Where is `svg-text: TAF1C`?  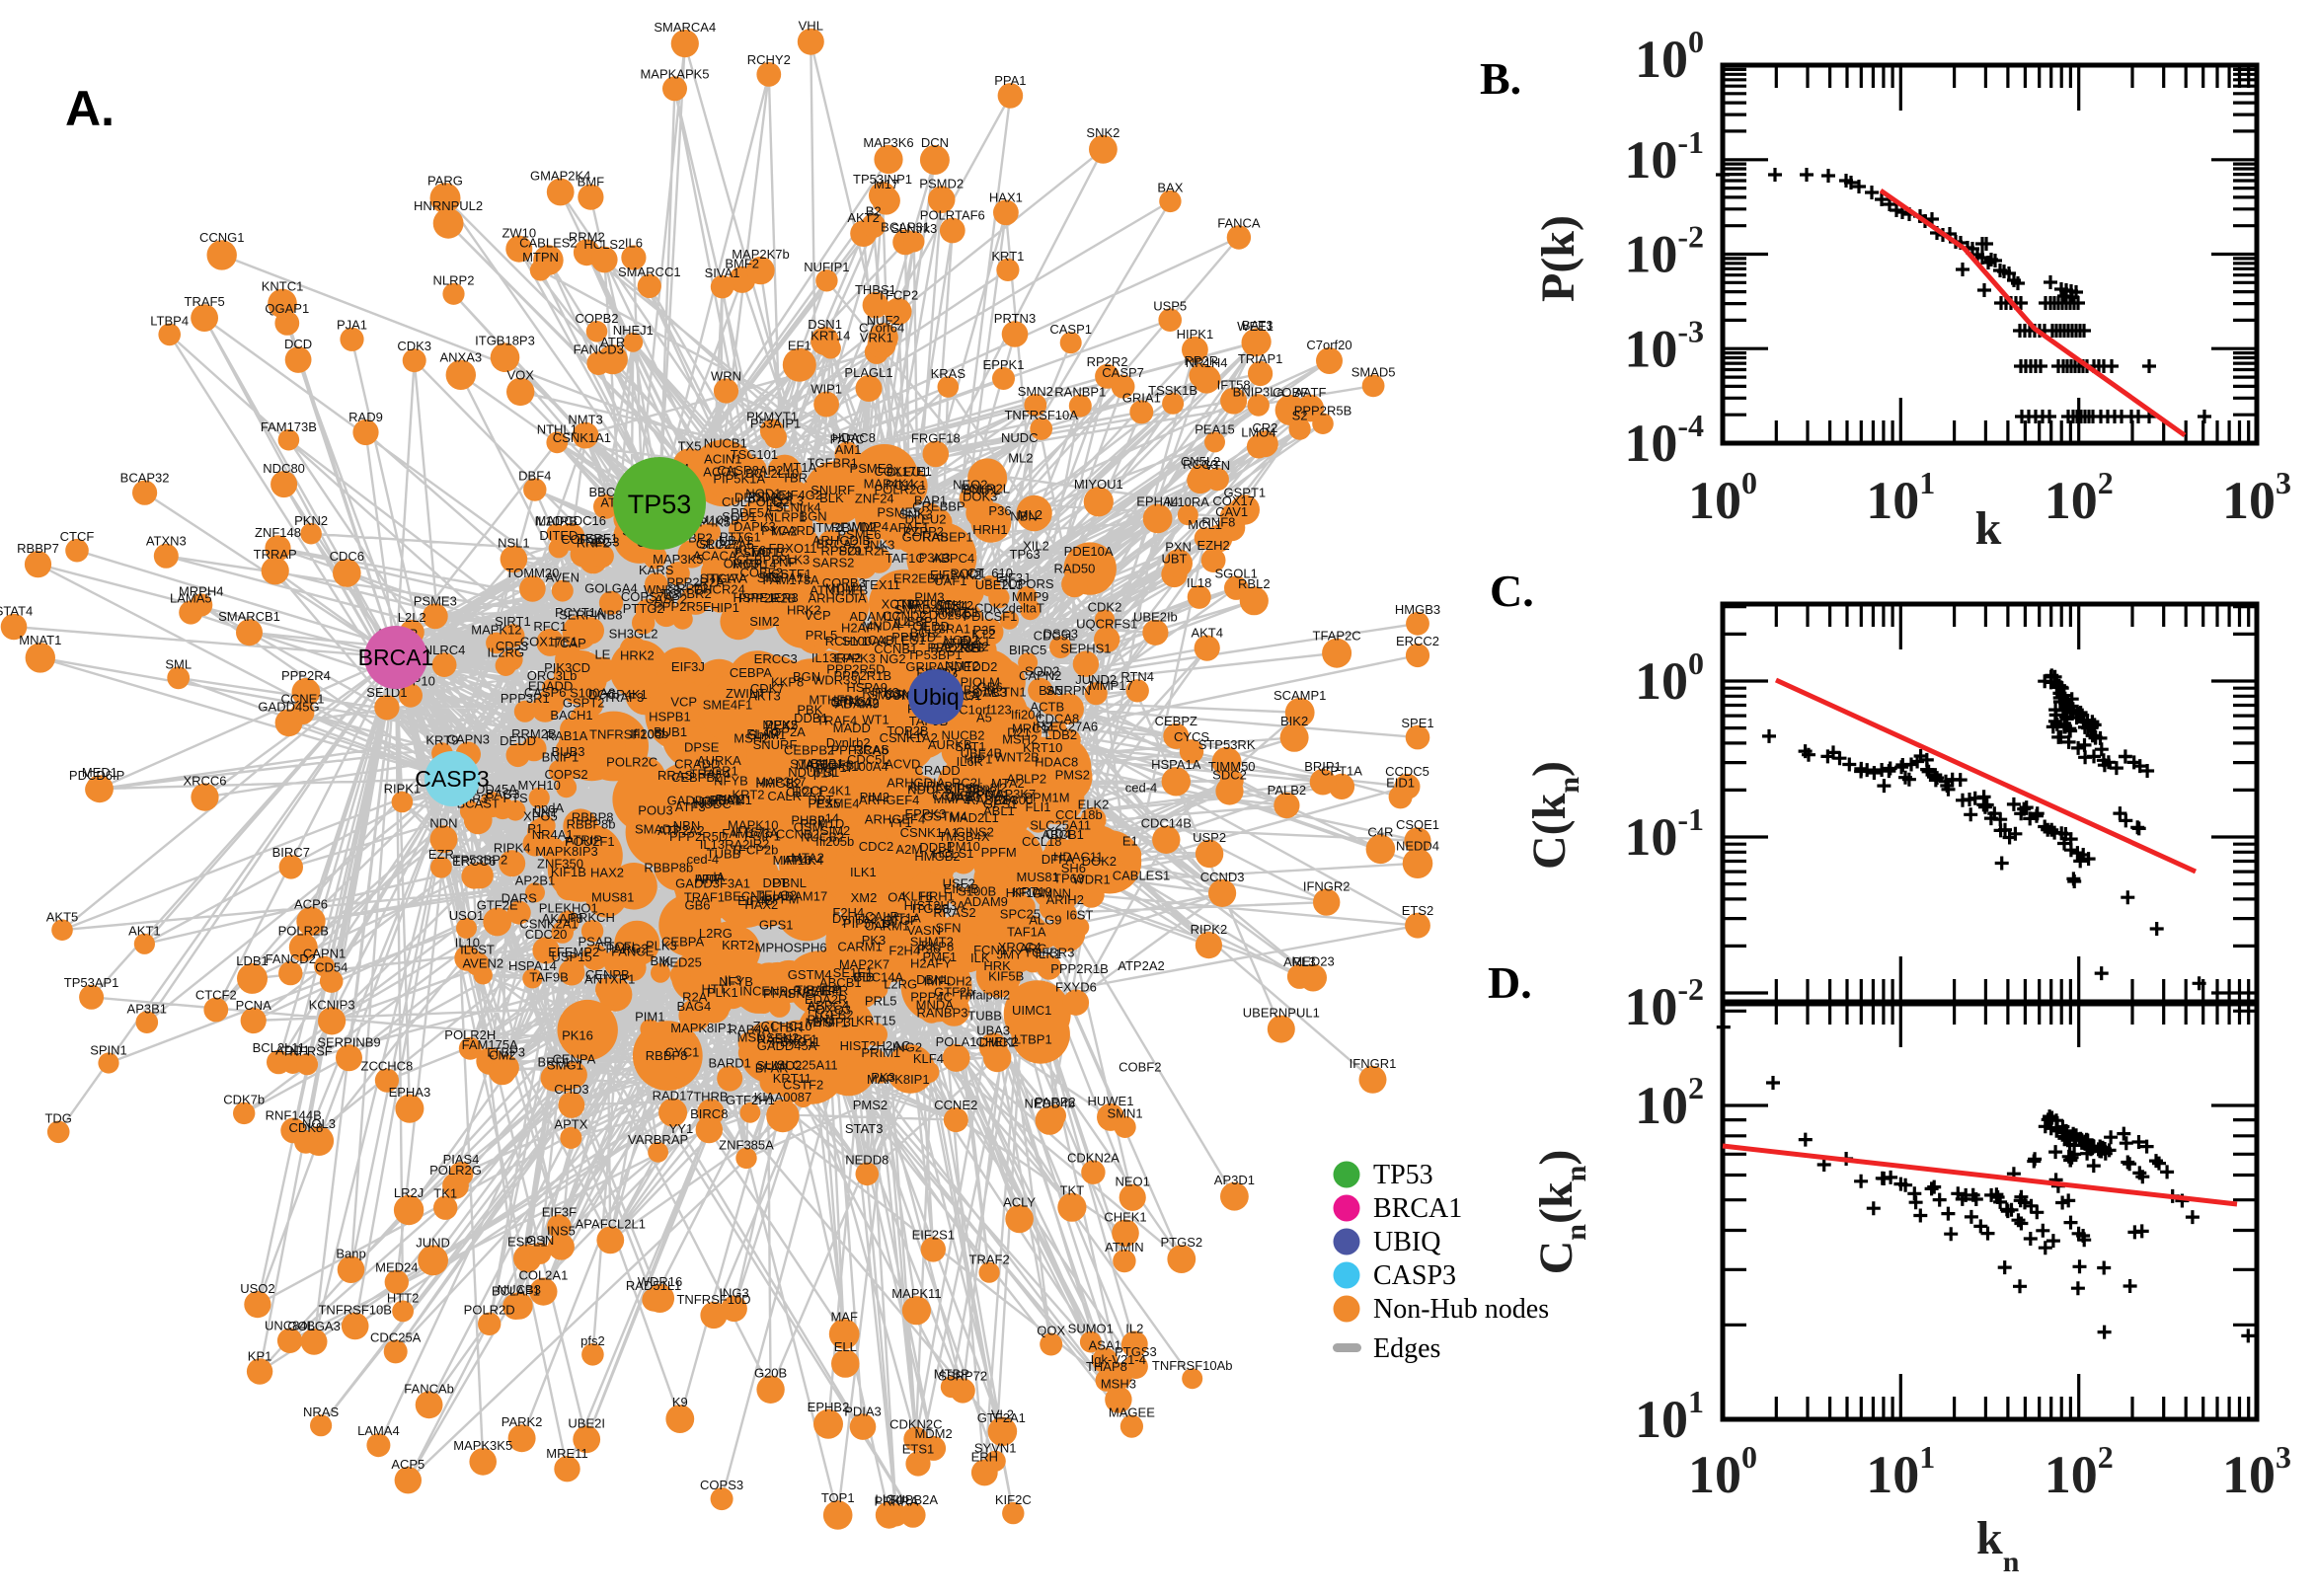 svg-text: TAF1C is located at coordinates (905, 558).